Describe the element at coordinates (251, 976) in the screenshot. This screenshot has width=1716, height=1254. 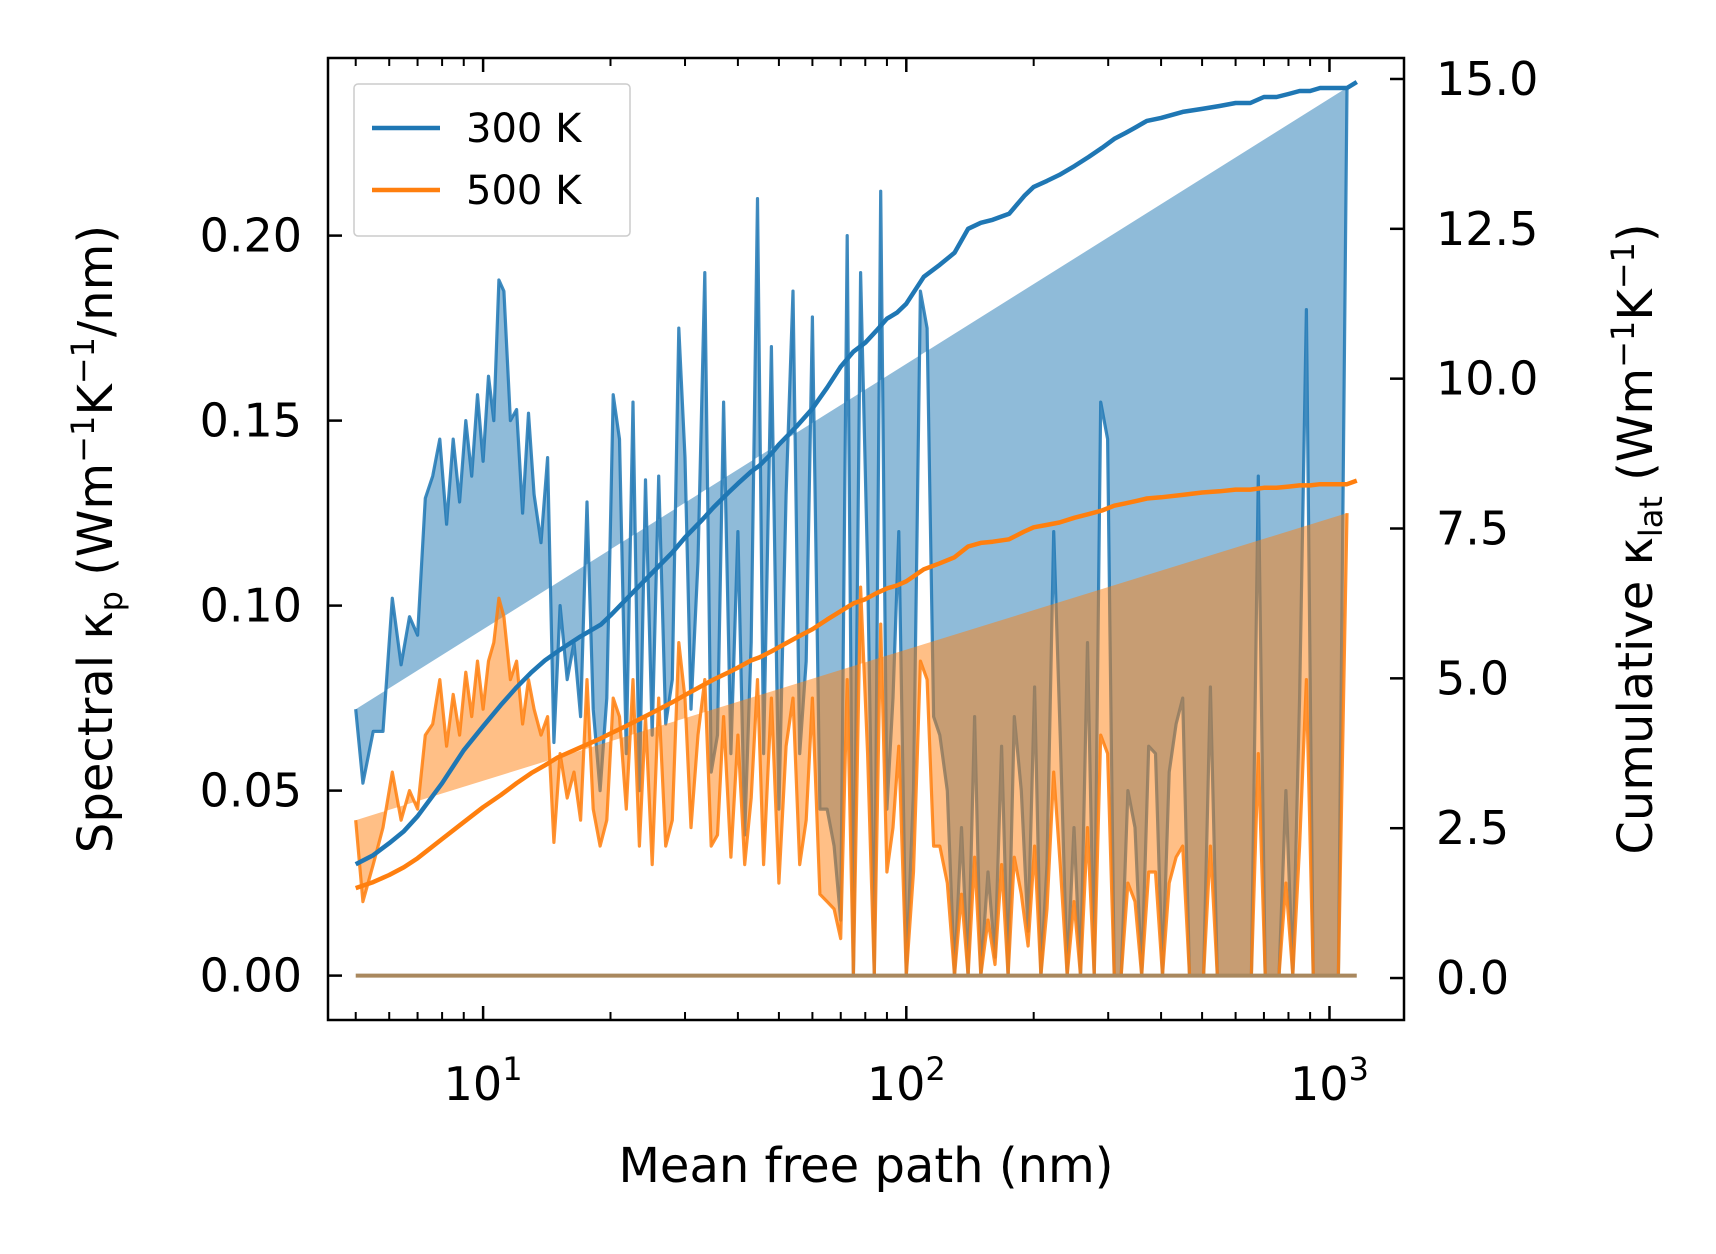
I see `y-left-tick-label: 0.00` at that location.